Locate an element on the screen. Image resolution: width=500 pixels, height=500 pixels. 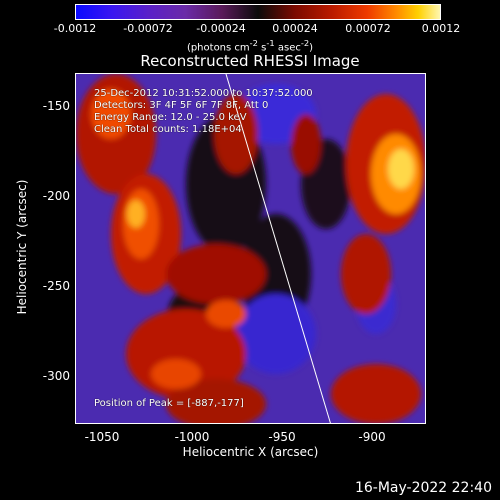
units-text: ) is located at coordinates (311, 48).